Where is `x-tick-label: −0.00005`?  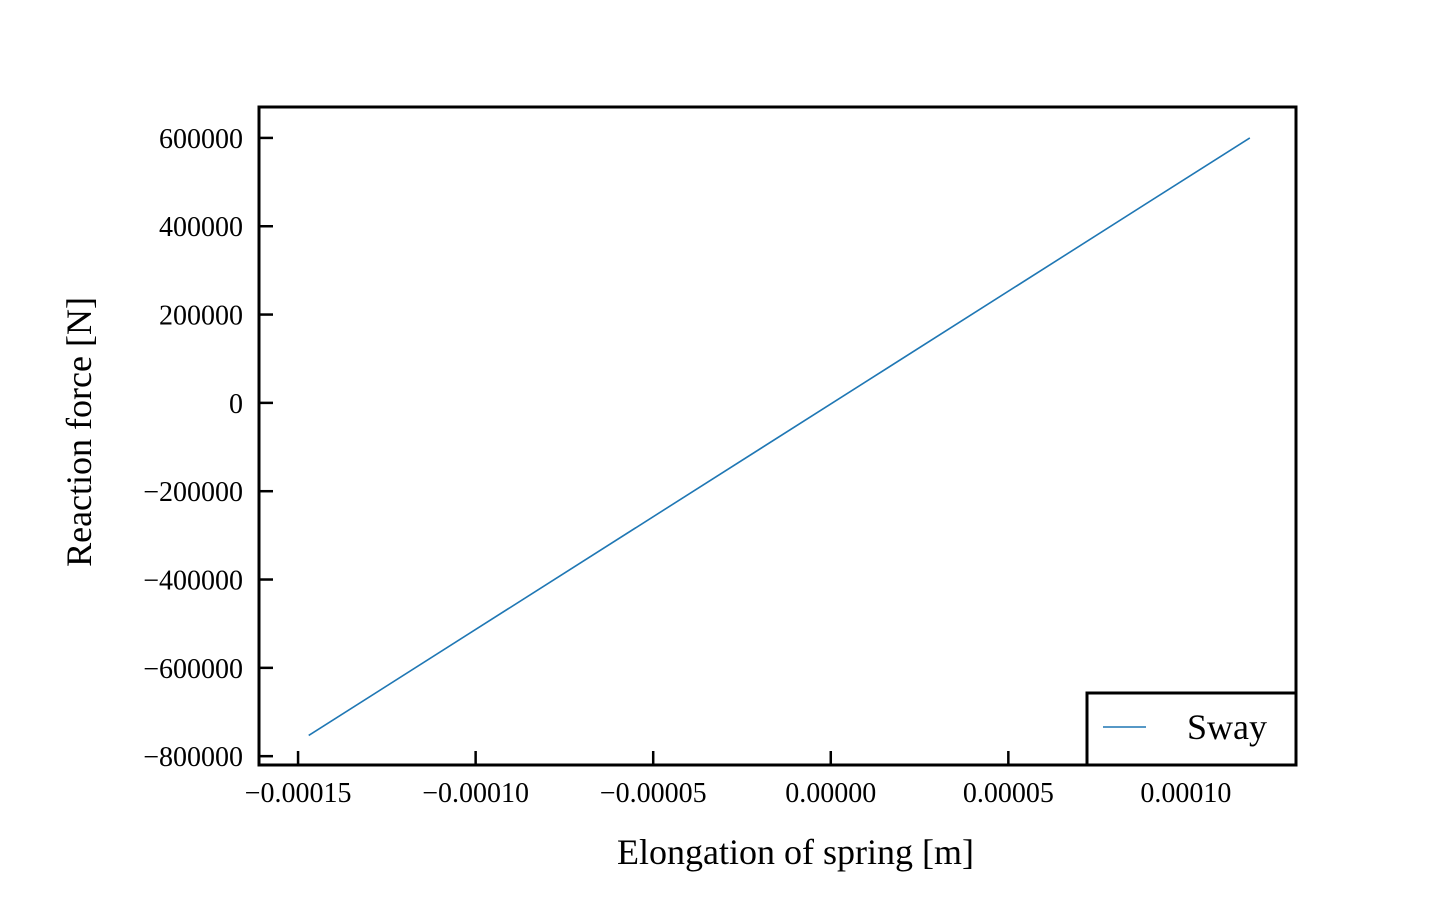
x-tick-label: −0.00005 is located at coordinates (653, 793).